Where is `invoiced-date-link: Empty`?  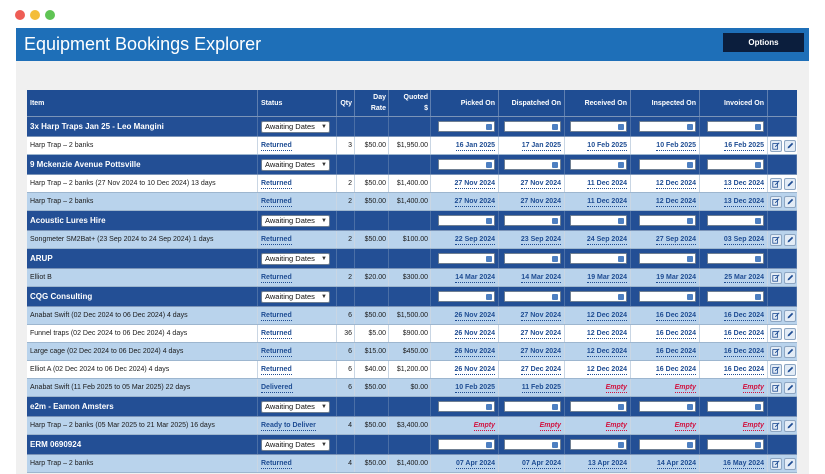
invoiced-date-link: Empty is located at coordinates (753, 426).